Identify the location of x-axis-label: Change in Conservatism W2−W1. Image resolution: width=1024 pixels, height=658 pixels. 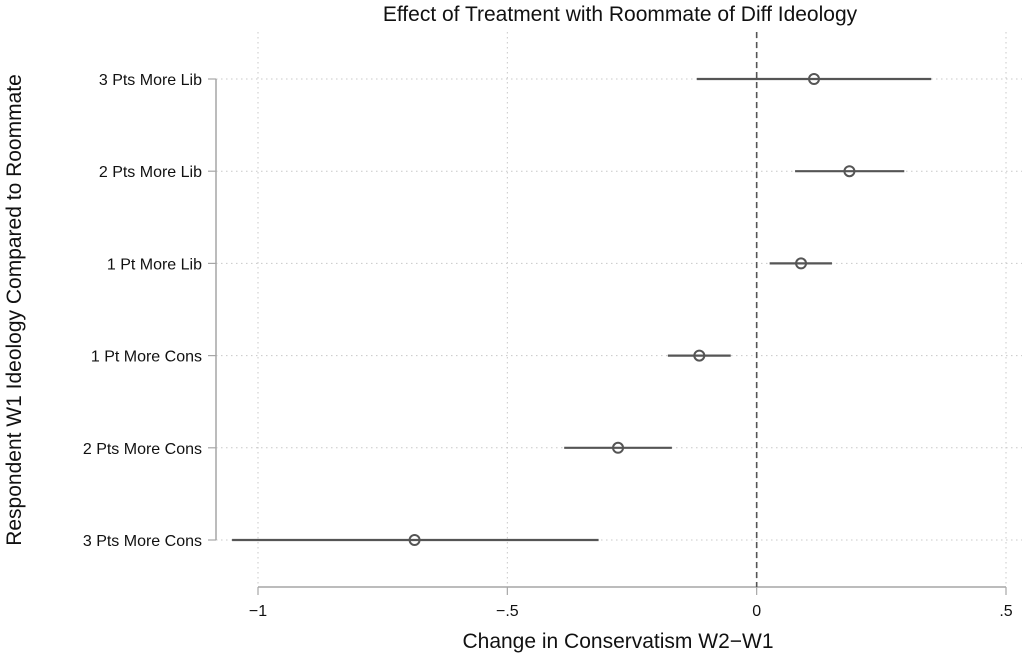
(617, 641).